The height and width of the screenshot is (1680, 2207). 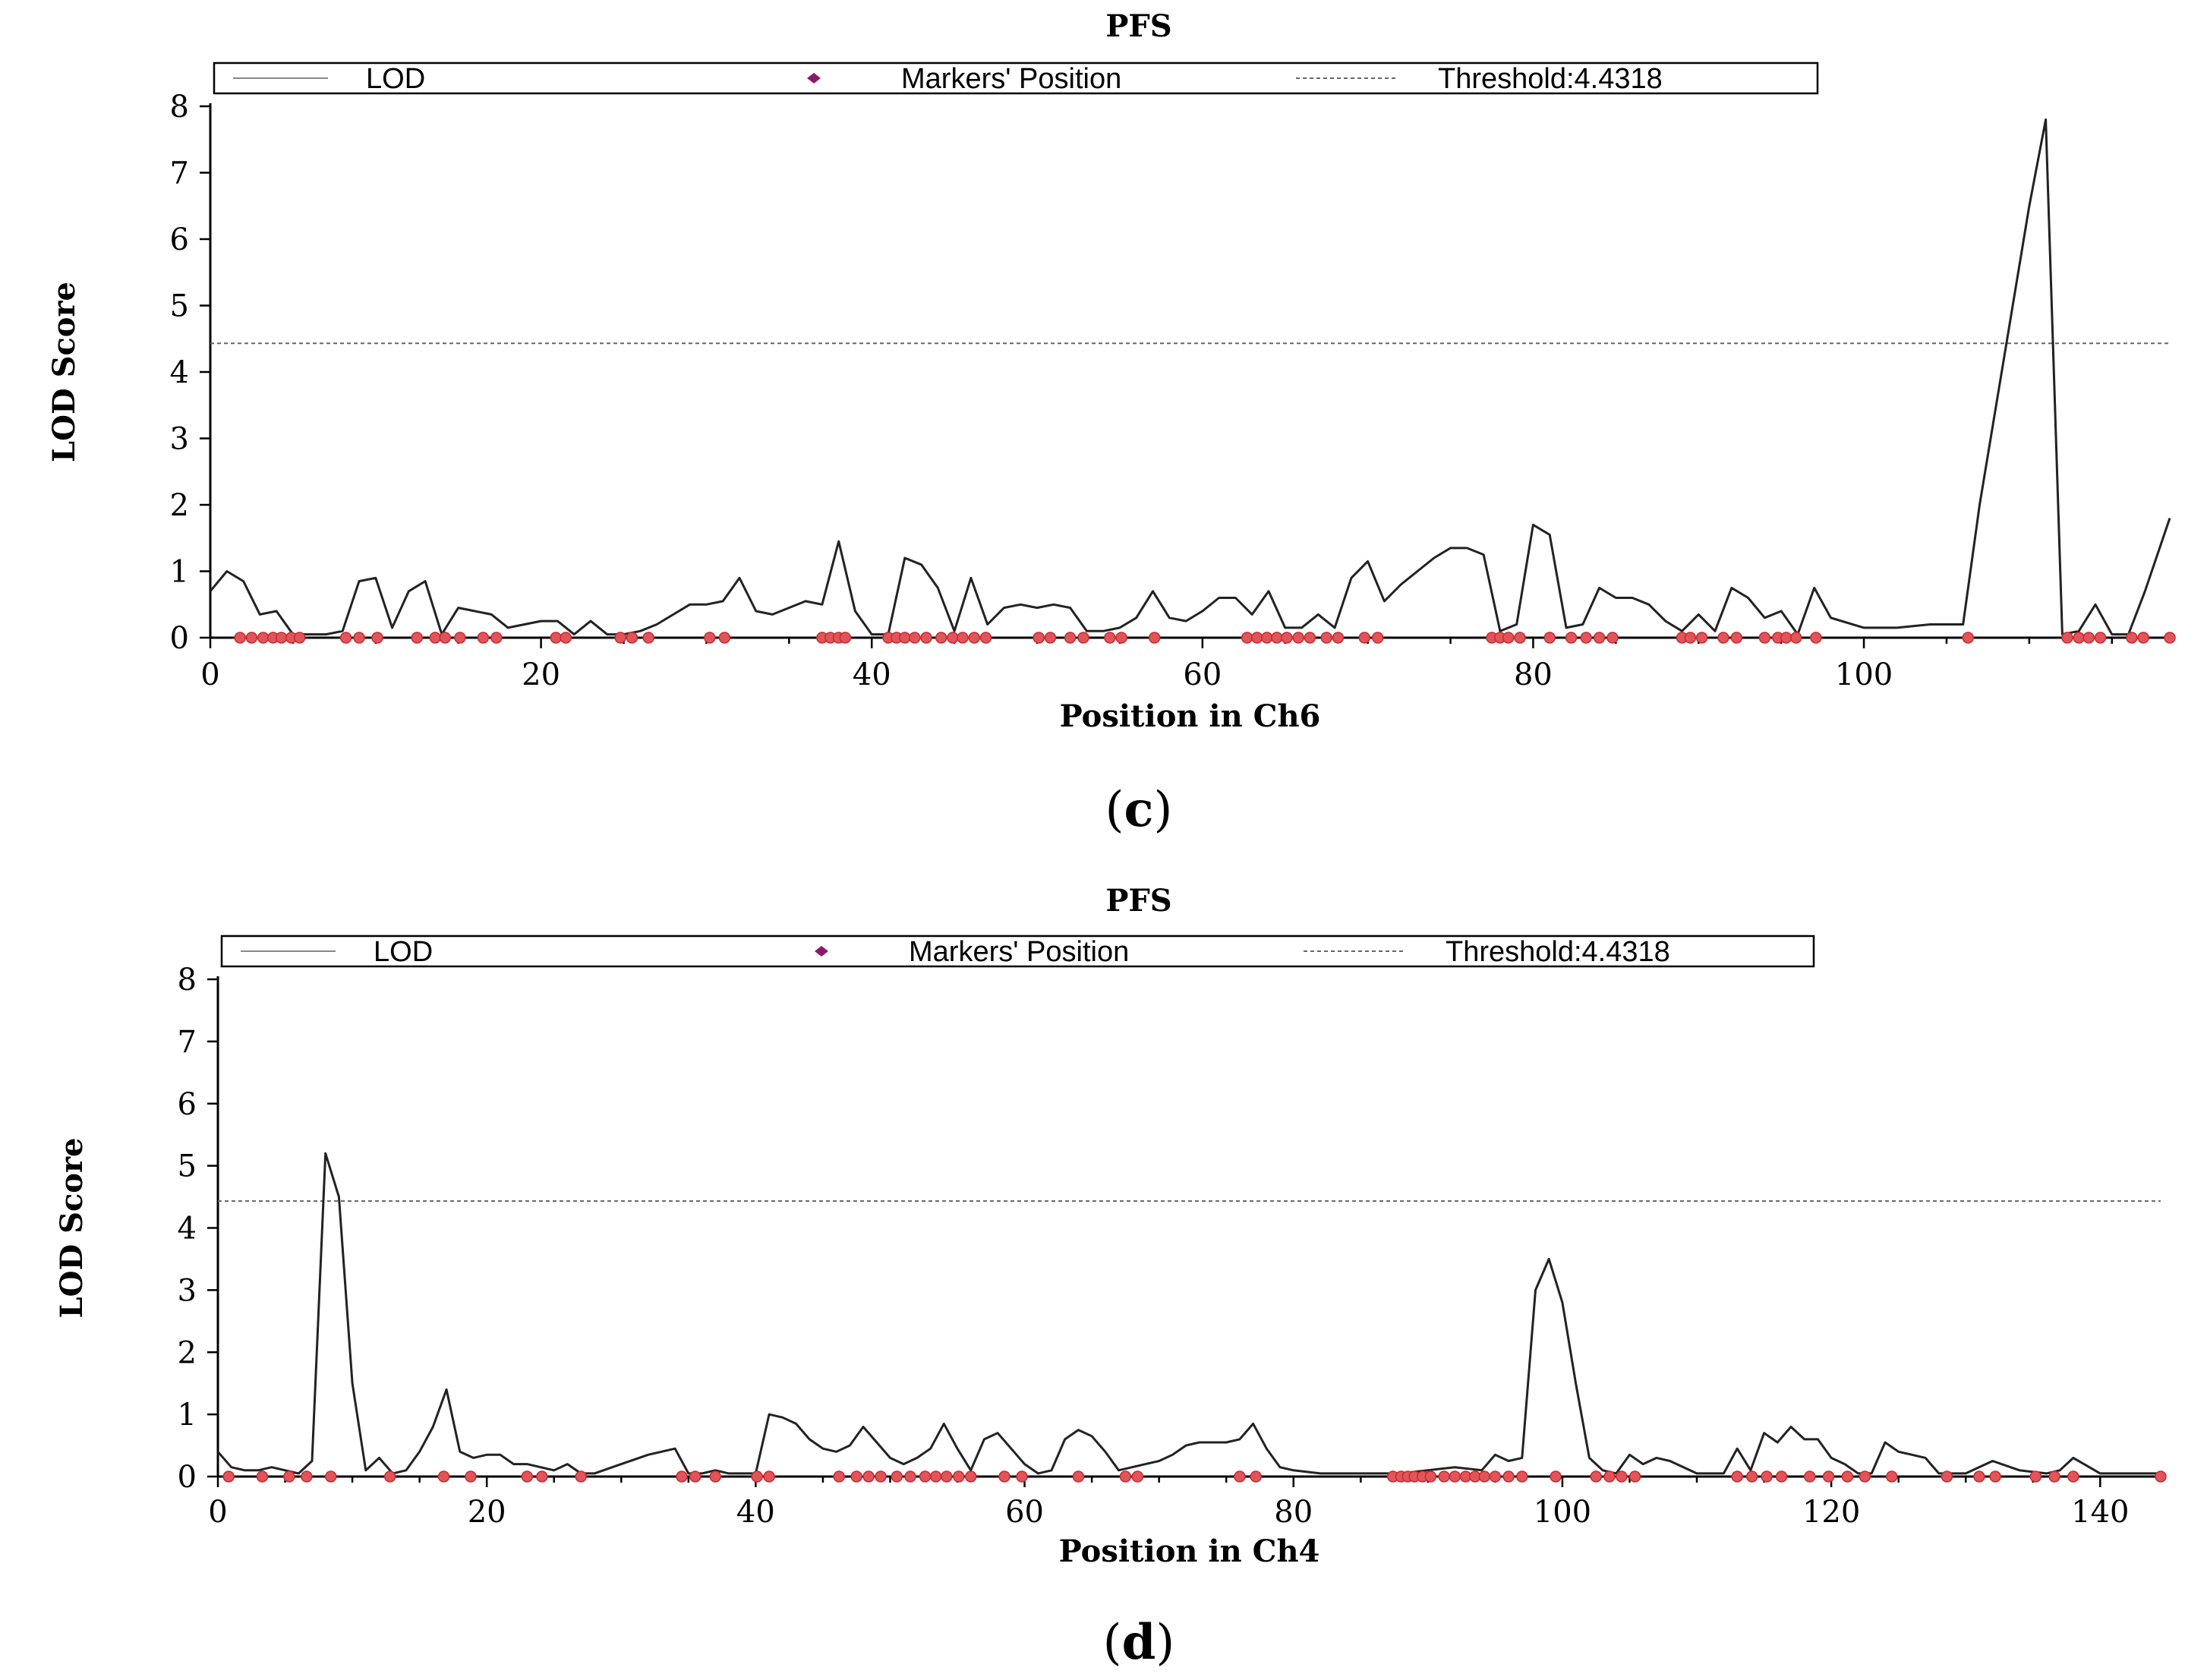 I want to click on x-tick-label: 60, so click(x=1203, y=674).